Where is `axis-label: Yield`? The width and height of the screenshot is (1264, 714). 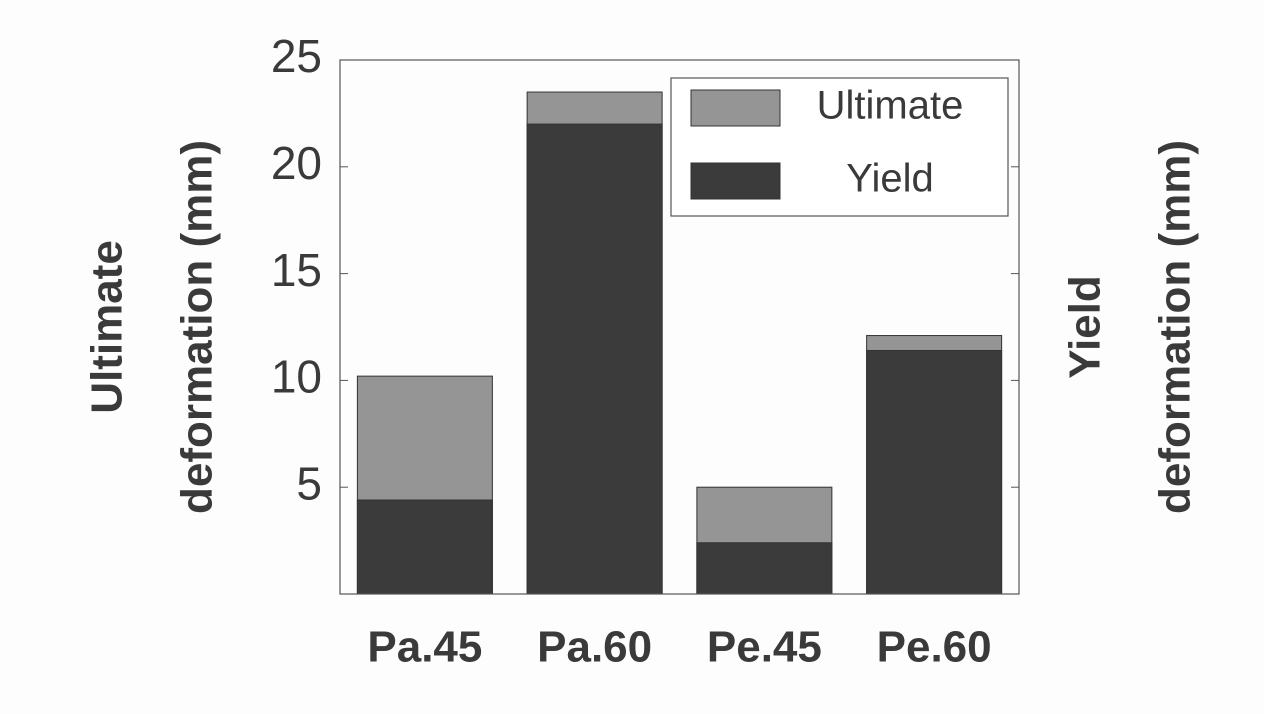
axis-label: Yield is located at coordinates (1085, 327).